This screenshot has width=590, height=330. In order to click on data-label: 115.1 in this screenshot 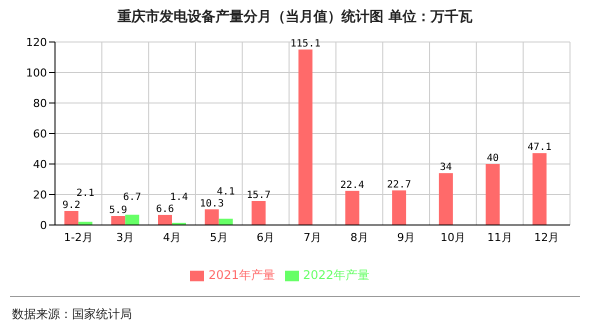, I will do `click(305, 44)`.